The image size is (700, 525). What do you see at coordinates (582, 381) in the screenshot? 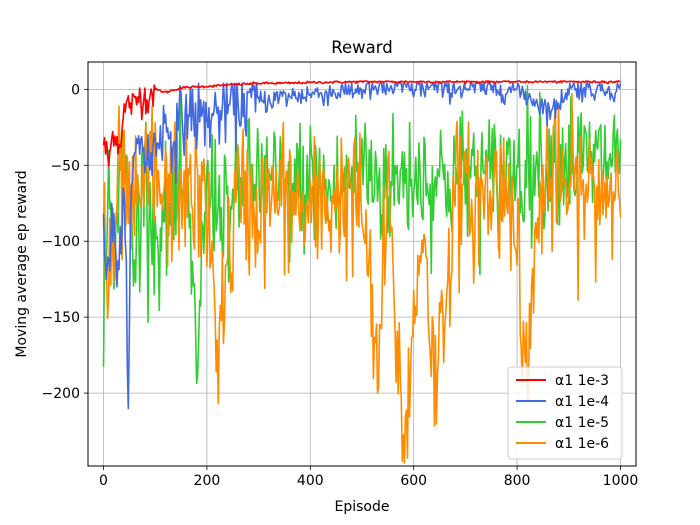
I see `legend-label: α1 1e-3` at bounding box center [582, 381].